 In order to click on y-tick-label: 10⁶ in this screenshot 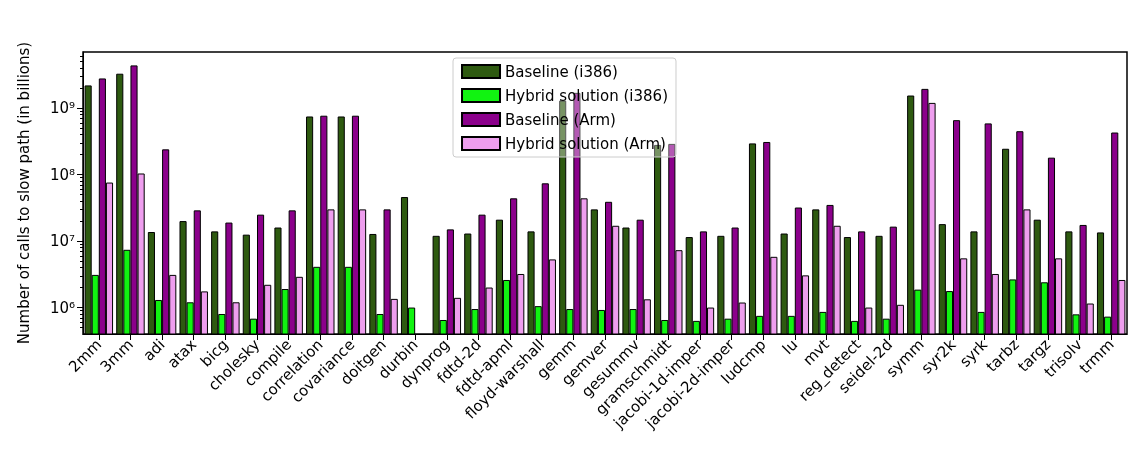, I will do `click(62, 307)`.